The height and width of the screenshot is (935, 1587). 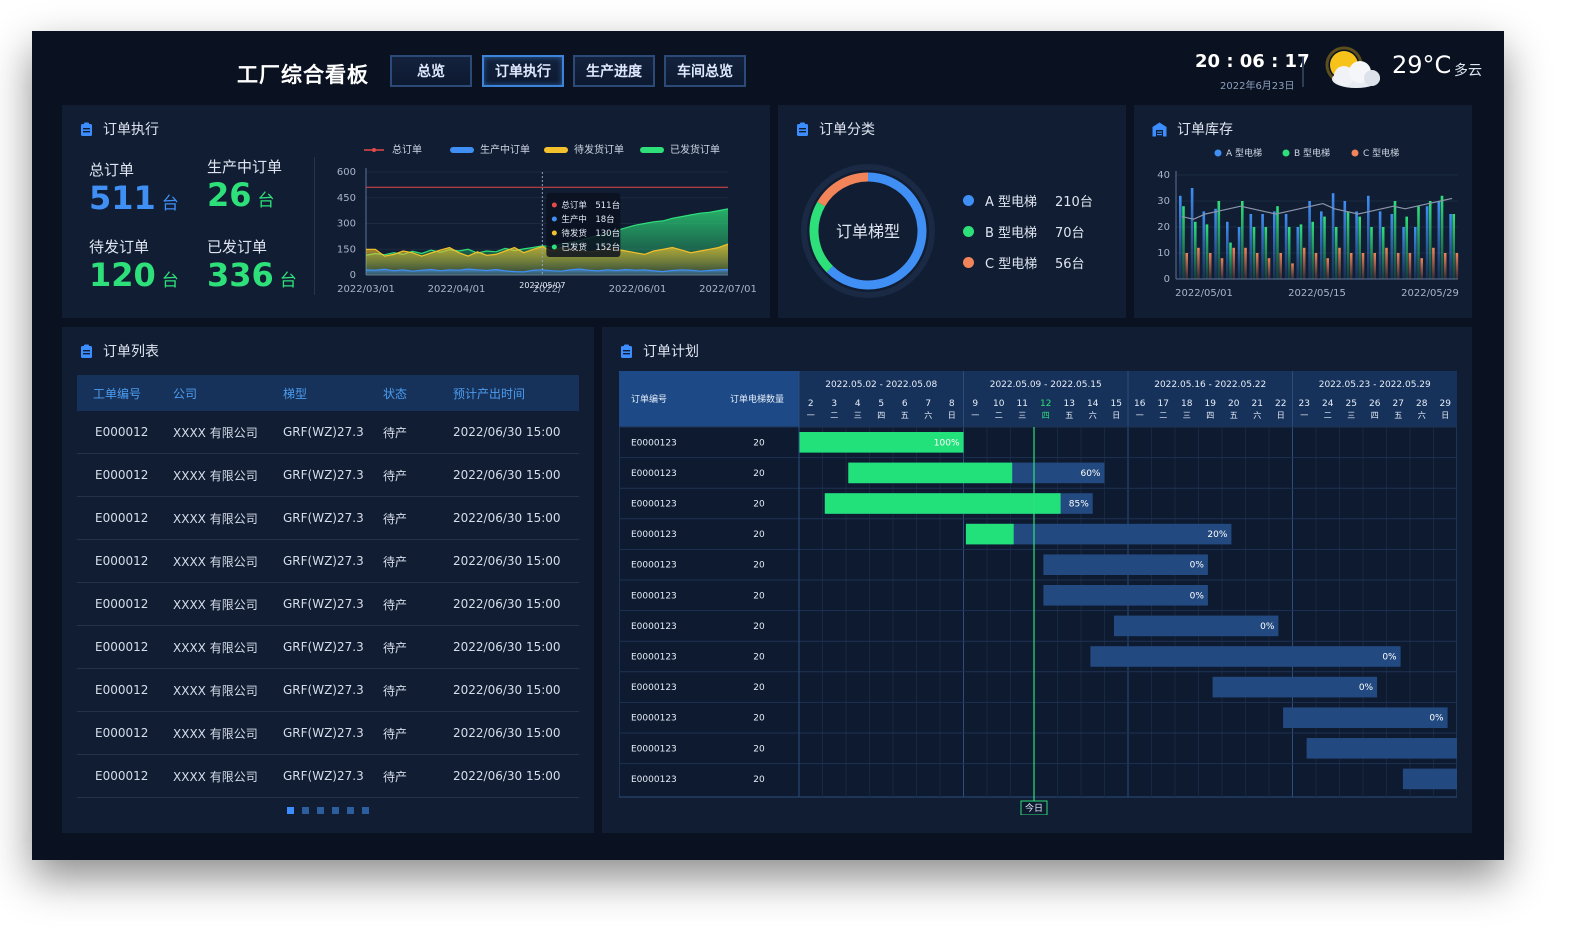 I want to click on day-weekday: 六, so click(x=928, y=415).